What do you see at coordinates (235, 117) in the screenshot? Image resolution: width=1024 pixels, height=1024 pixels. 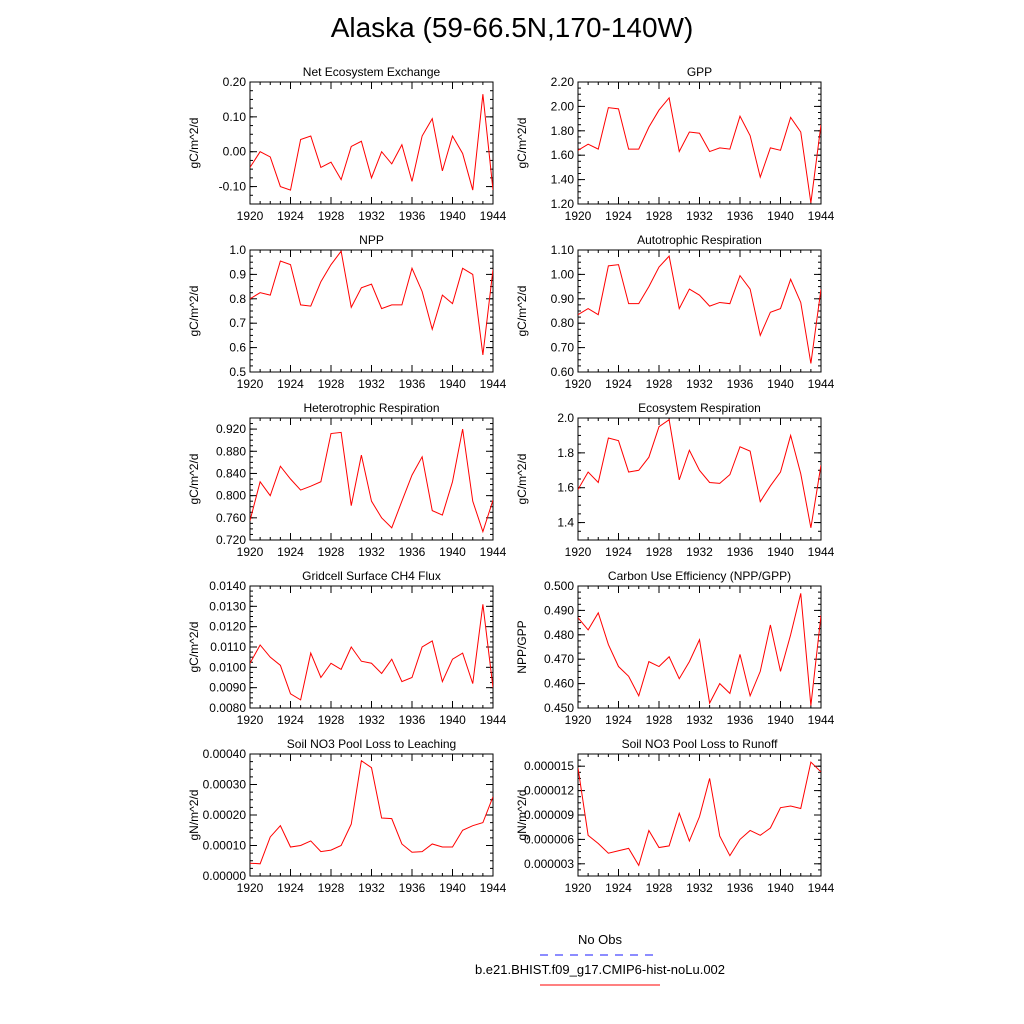 I see `y-tick-label: 0.10` at bounding box center [235, 117].